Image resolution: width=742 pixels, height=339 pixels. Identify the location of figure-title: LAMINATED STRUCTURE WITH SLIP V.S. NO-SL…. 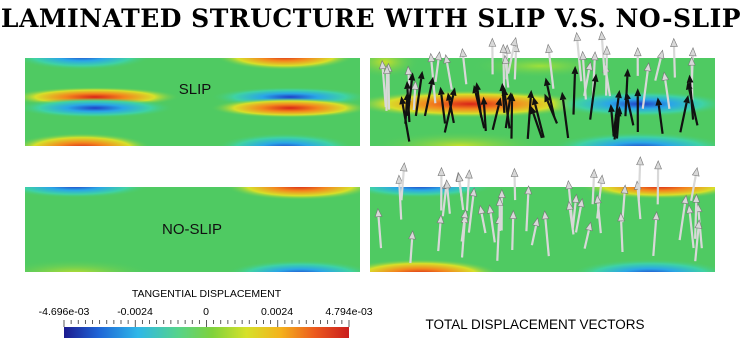
(371, 18).